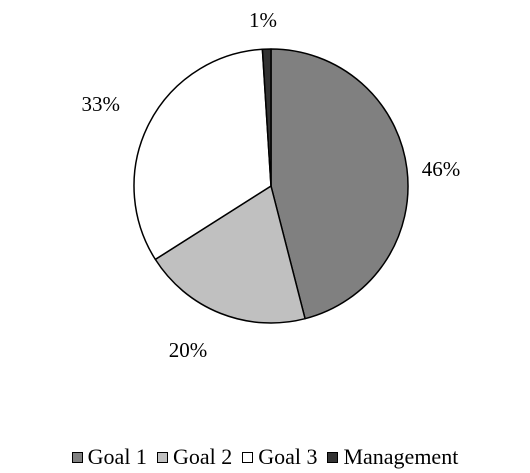 The width and height of the screenshot is (530, 473). What do you see at coordinates (263, 20) in the screenshot?
I see `slice-label-management: 1%` at bounding box center [263, 20].